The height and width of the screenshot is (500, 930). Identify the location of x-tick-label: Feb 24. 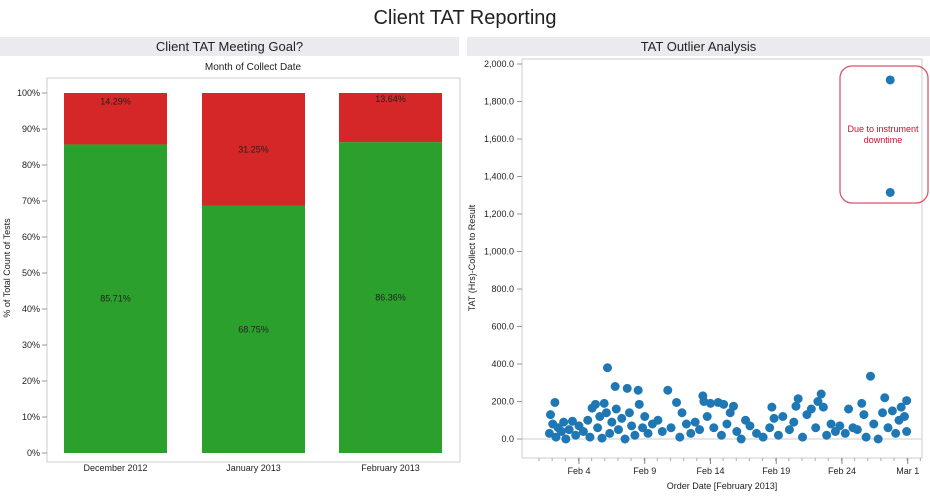
(842, 471).